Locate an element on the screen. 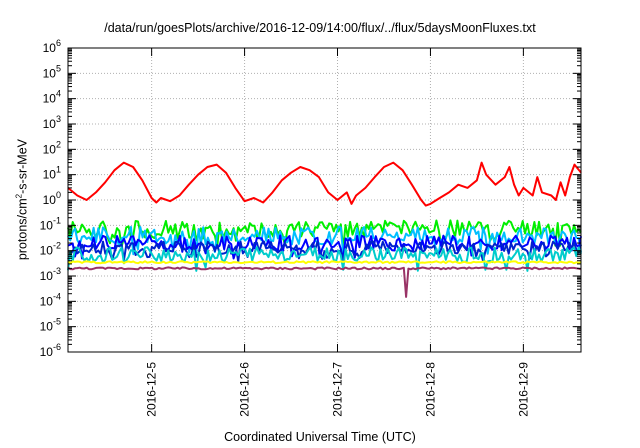 The height and width of the screenshot is (448, 640). x-tick-label: 2016-12-5 is located at coordinates (152, 389).